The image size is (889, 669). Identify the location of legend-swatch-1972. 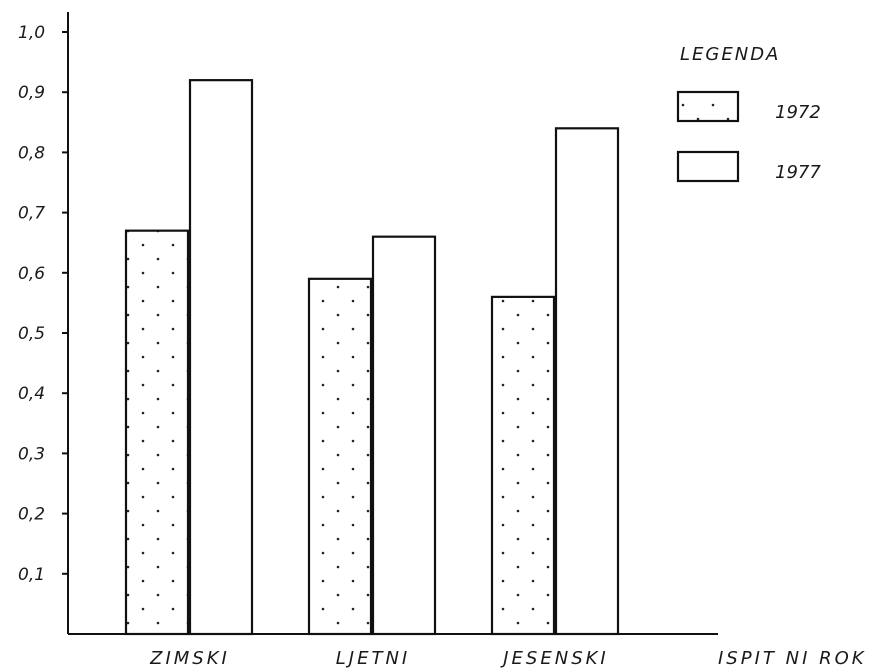
(708, 106).